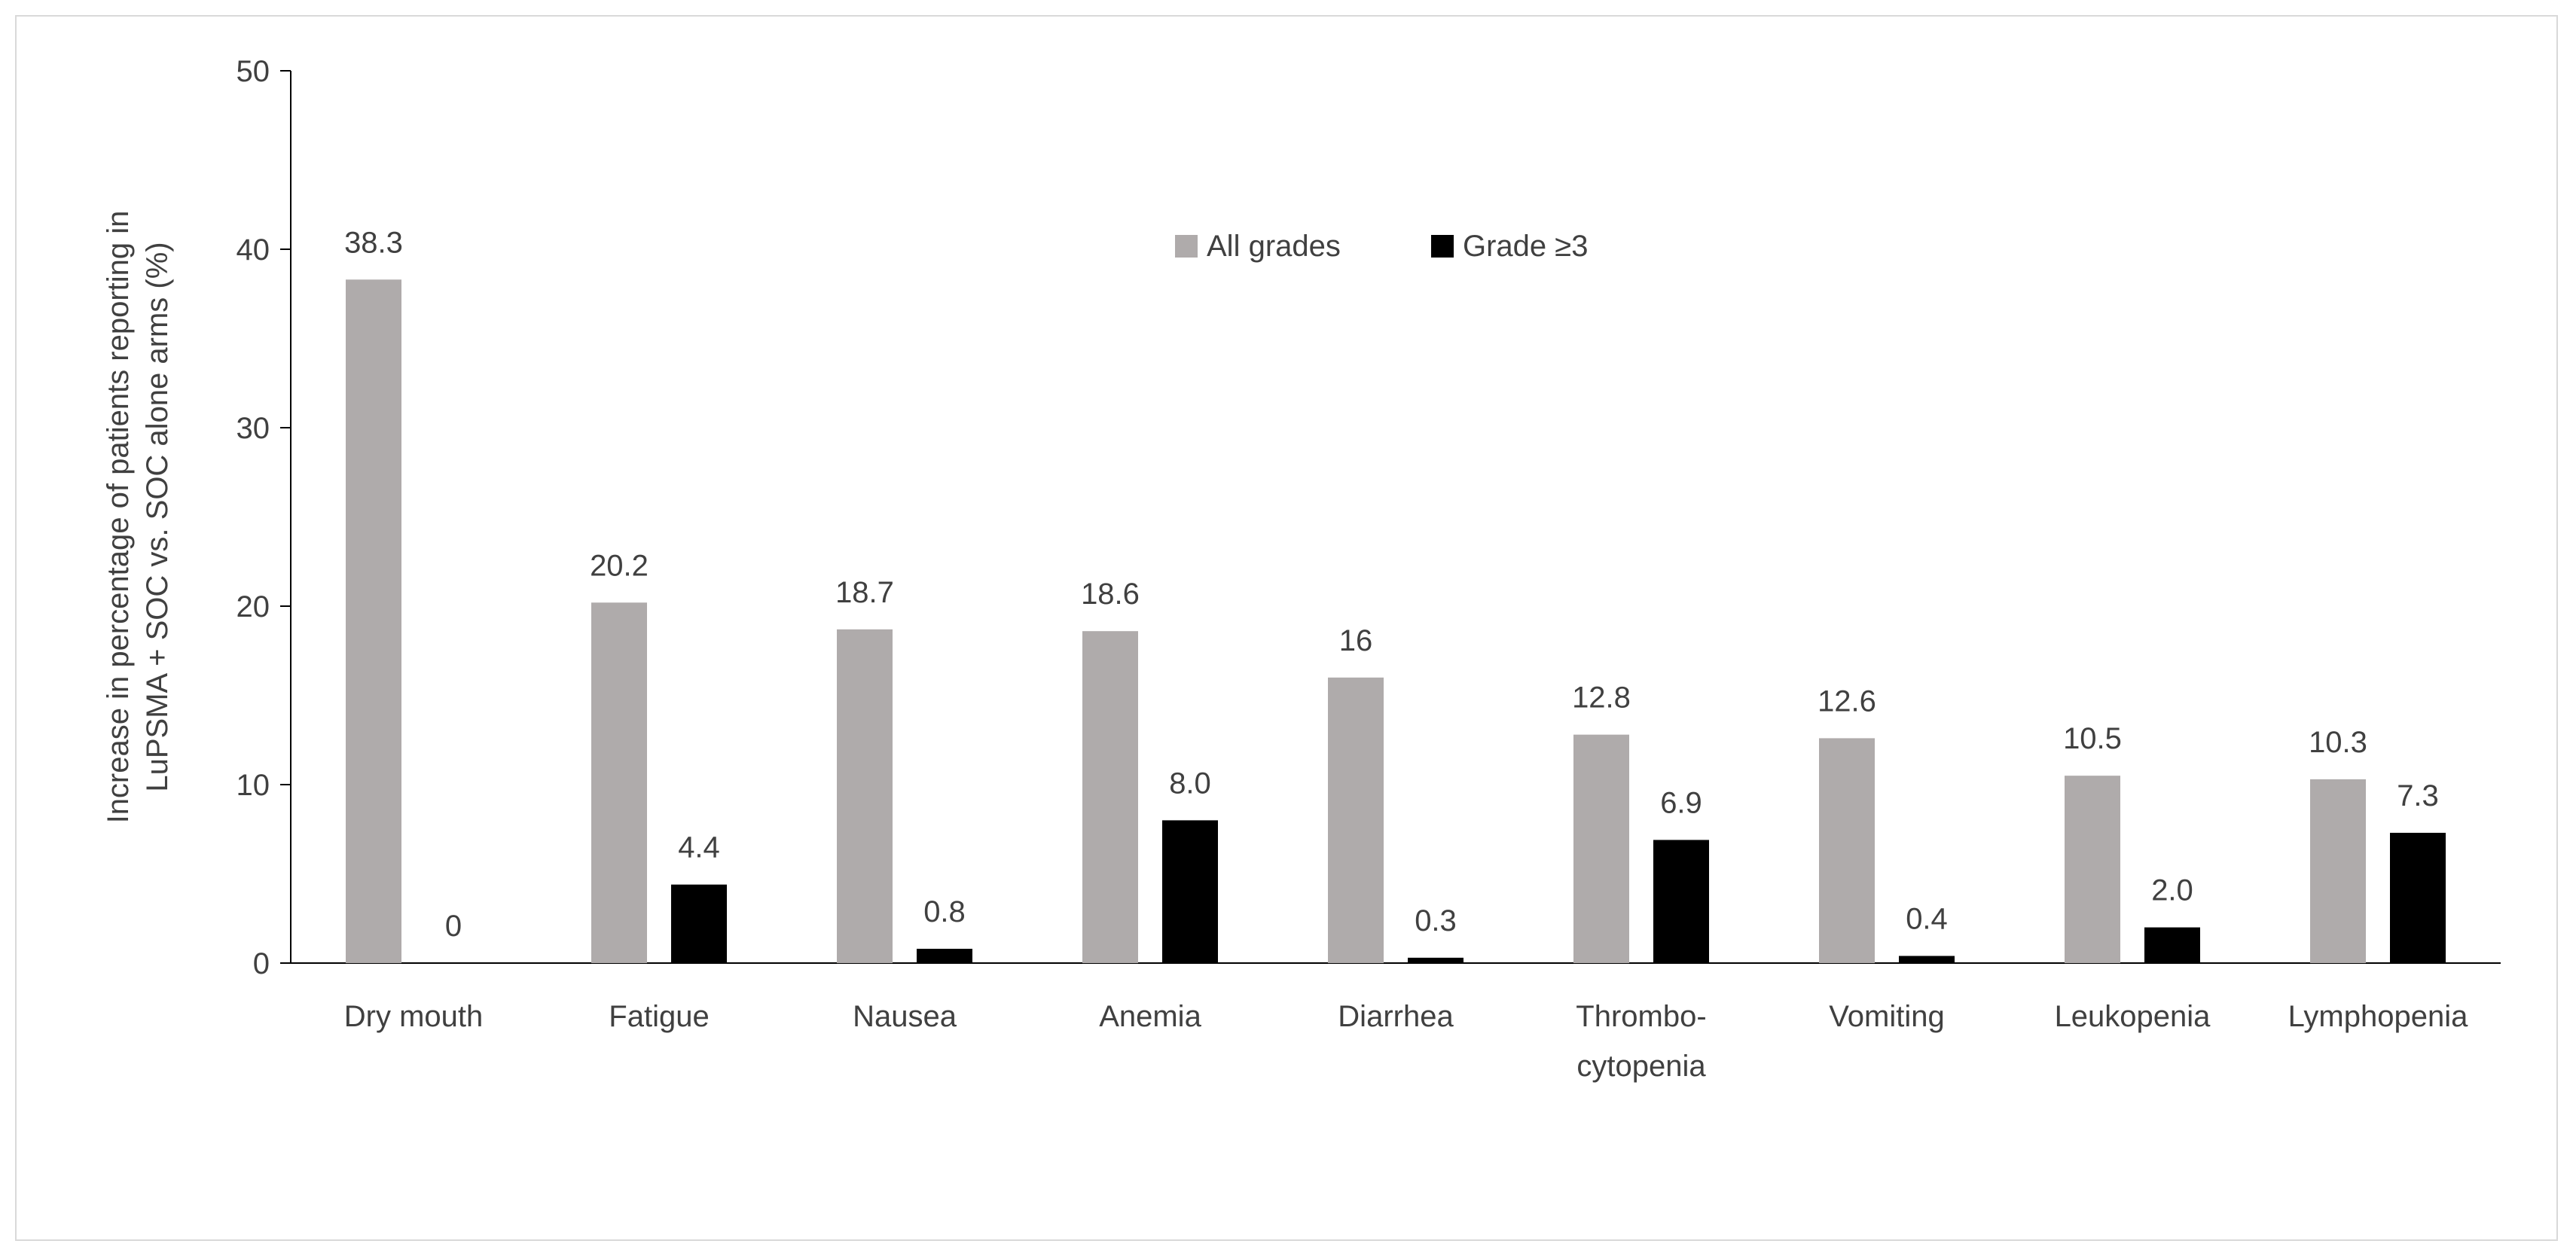 This screenshot has width=2576, height=1259. What do you see at coordinates (1111, 594) in the screenshot?
I see `data-label: 18.6` at bounding box center [1111, 594].